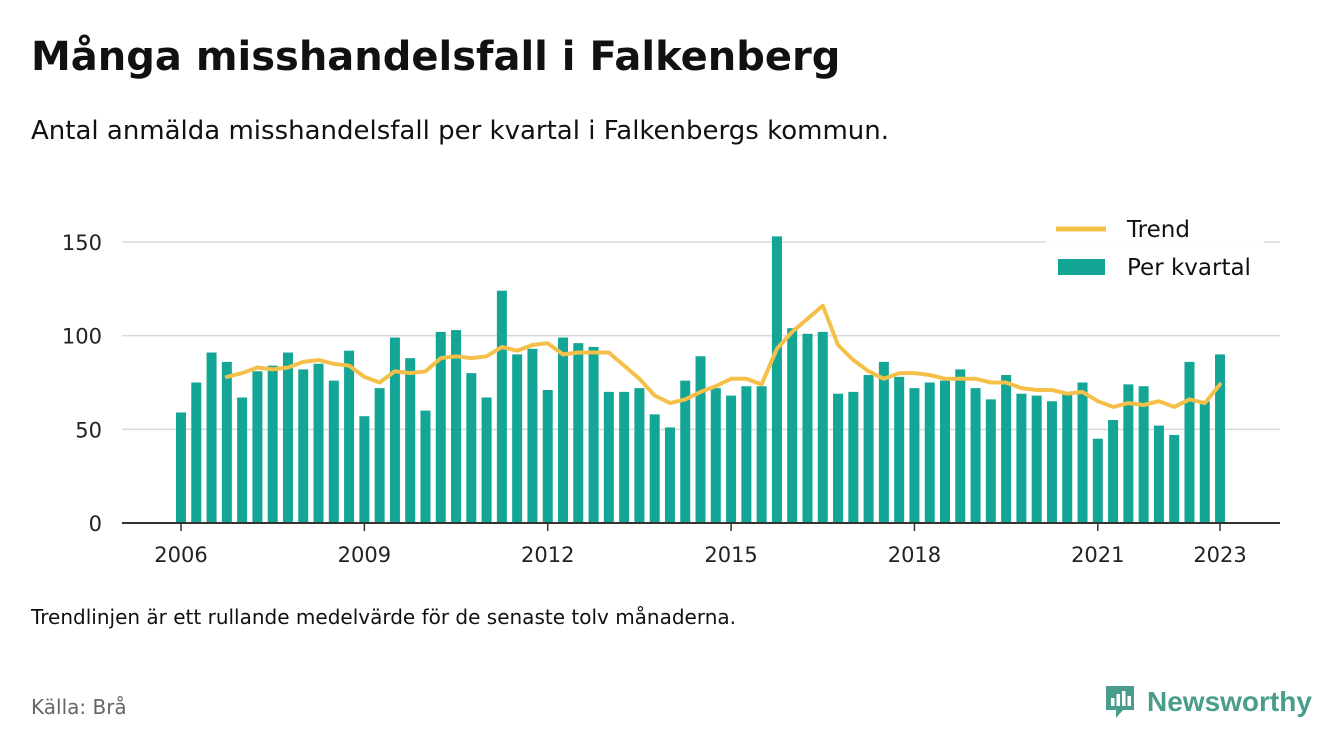  What do you see at coordinates (364, 555) in the screenshot?
I see `x-tick-label: 2009` at bounding box center [364, 555].